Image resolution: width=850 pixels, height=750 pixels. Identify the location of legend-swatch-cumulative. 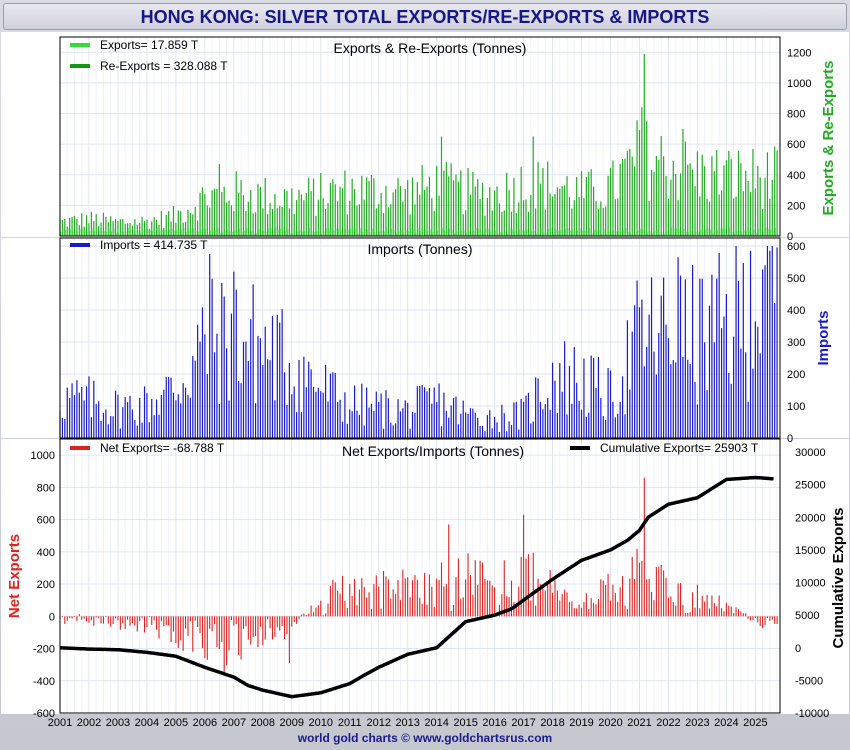
(580, 448).